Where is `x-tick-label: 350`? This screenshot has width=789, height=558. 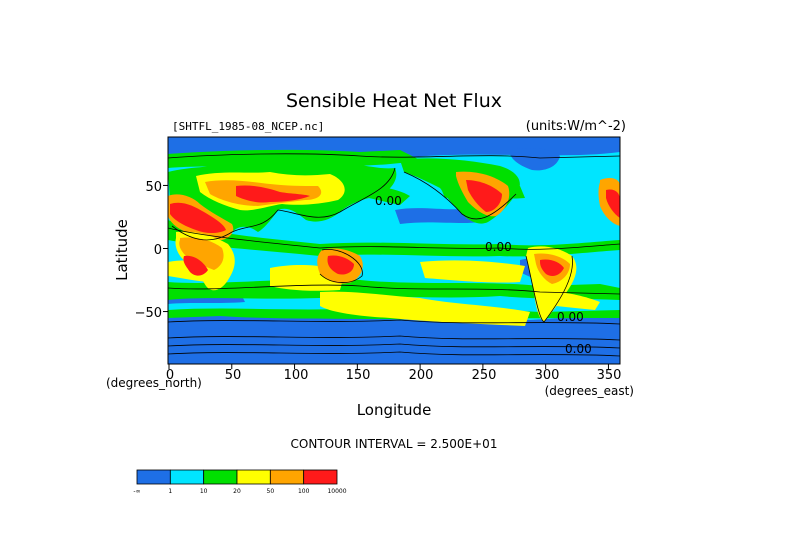 x-tick-label: 350 is located at coordinates (609, 375).